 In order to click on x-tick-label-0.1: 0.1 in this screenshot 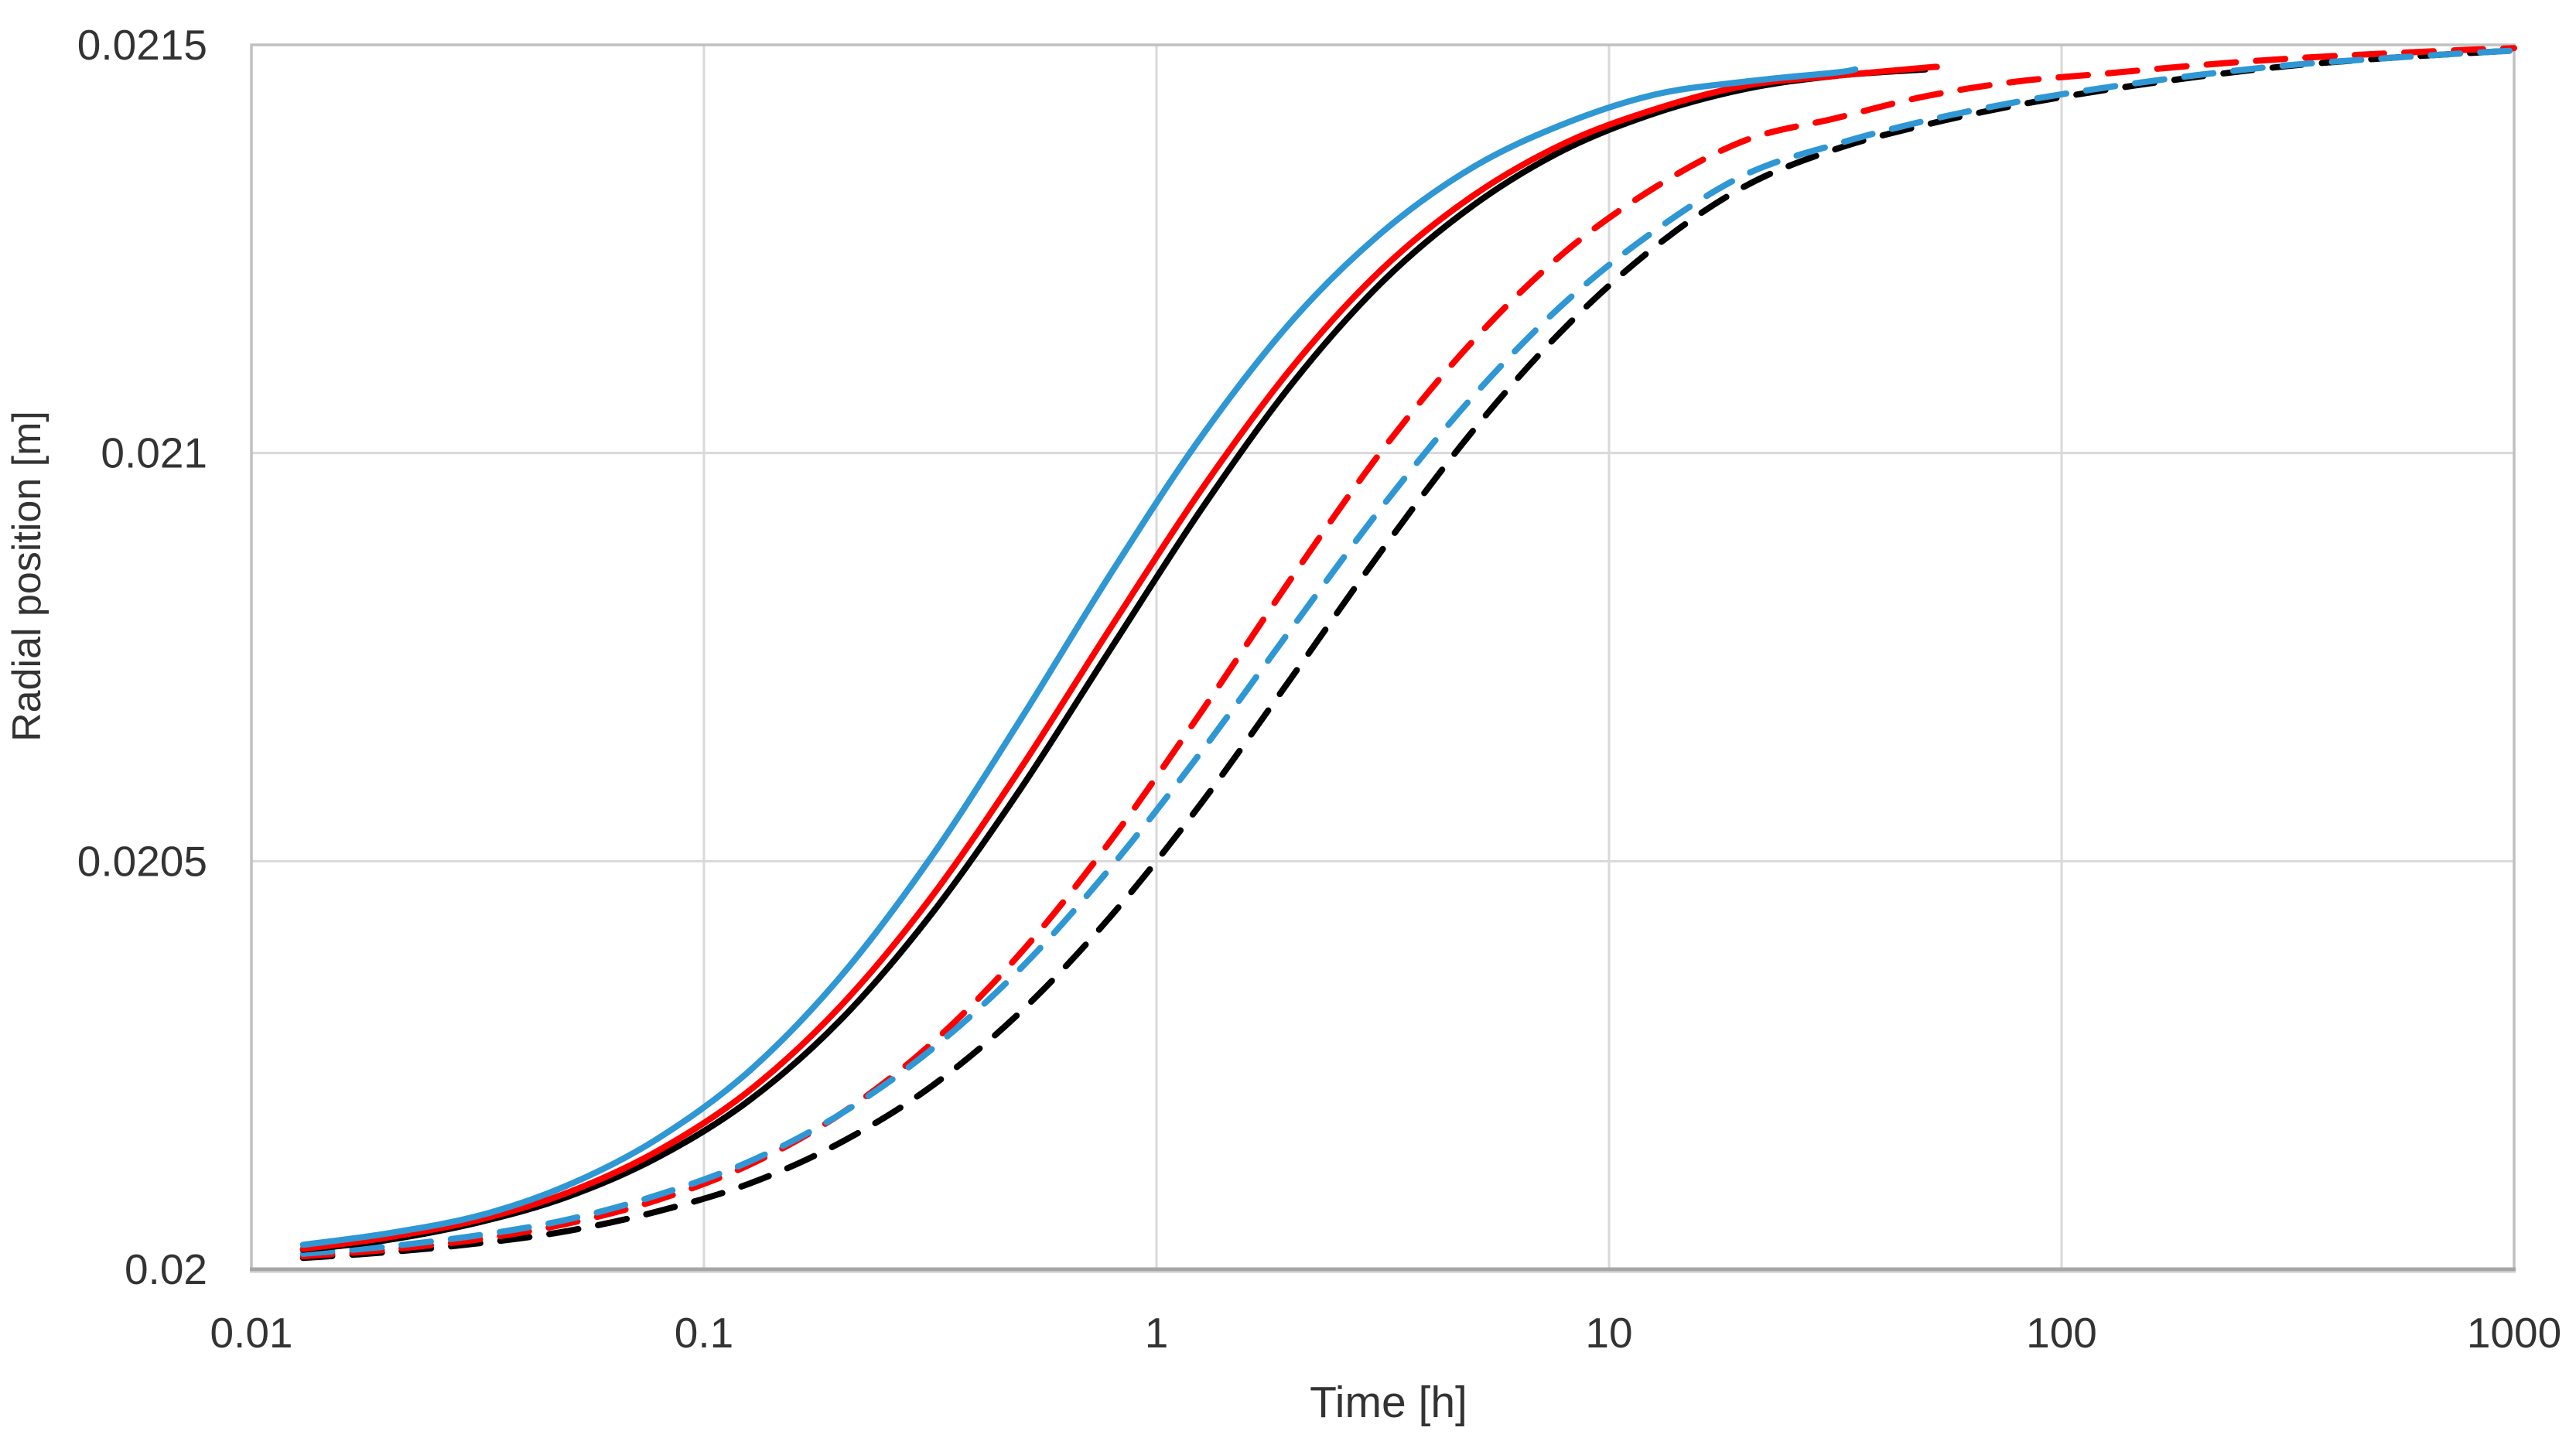, I will do `click(704, 1333)`.